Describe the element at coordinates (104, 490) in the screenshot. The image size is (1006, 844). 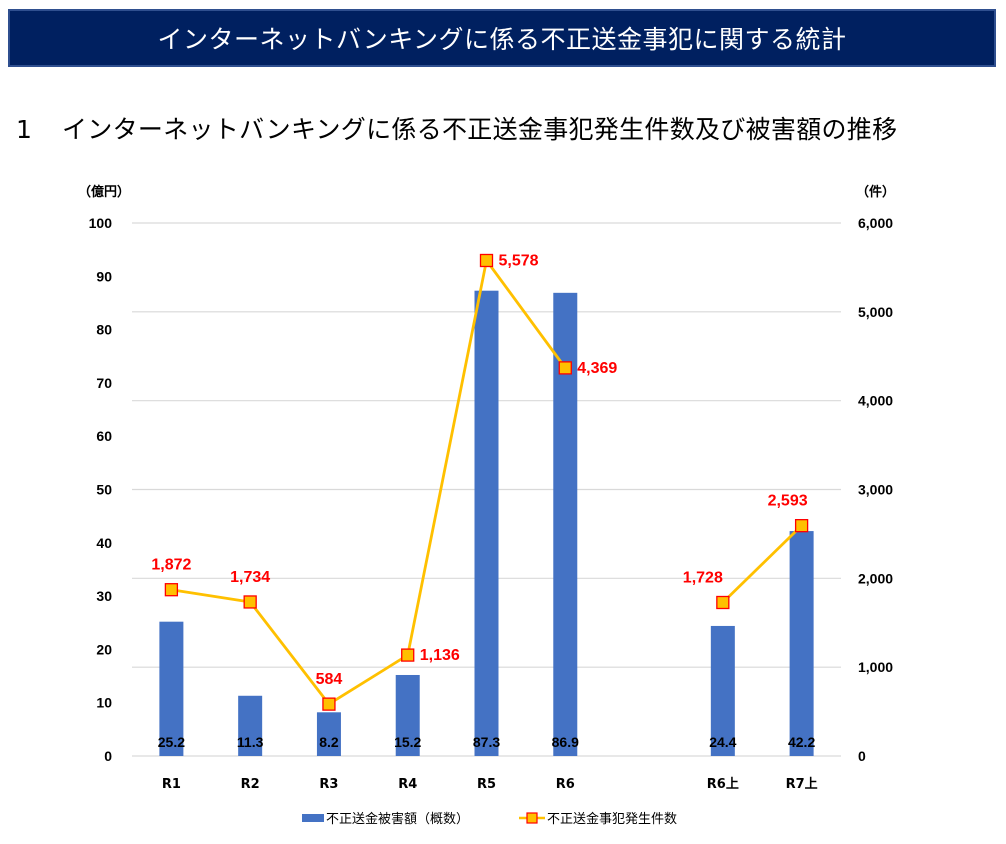
I see `left-tick-label: 50` at that location.